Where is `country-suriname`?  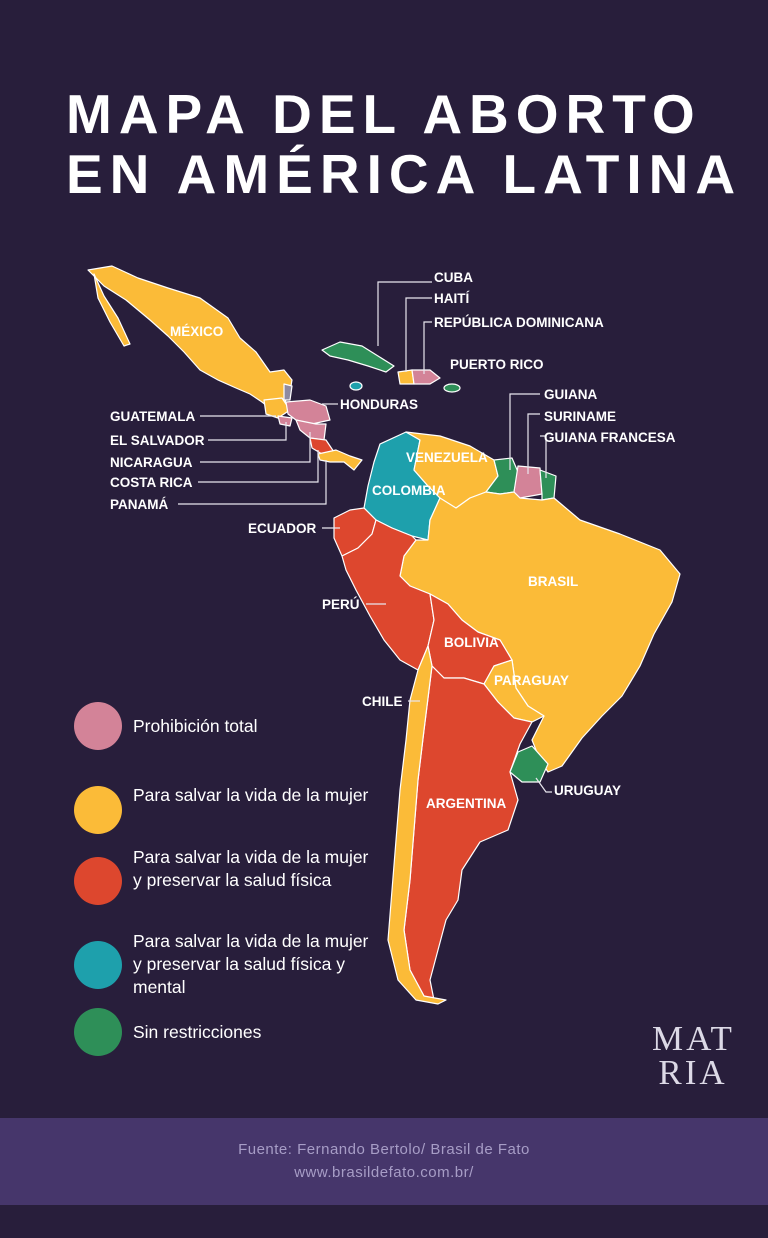
country-suriname is located at coordinates (528, 482).